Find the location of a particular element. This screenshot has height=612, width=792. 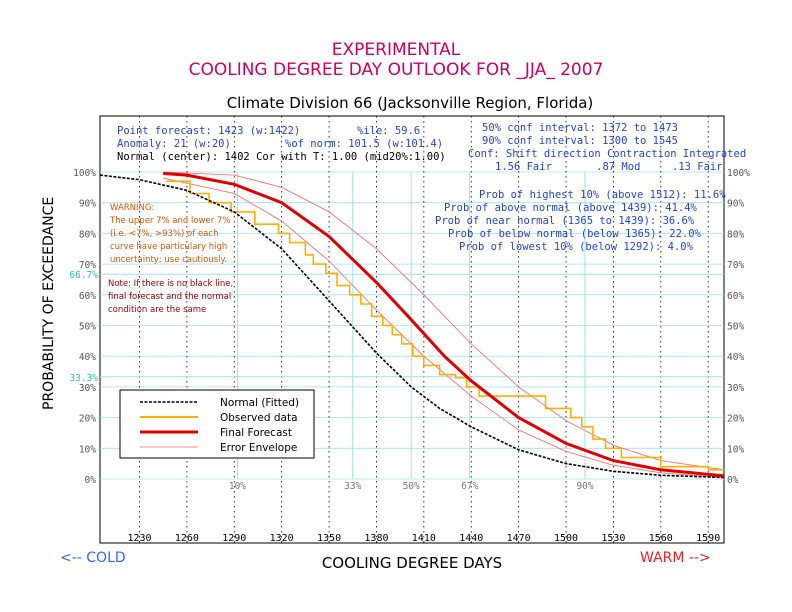

note-line2: final forecast and the normal is located at coordinates (169, 297).